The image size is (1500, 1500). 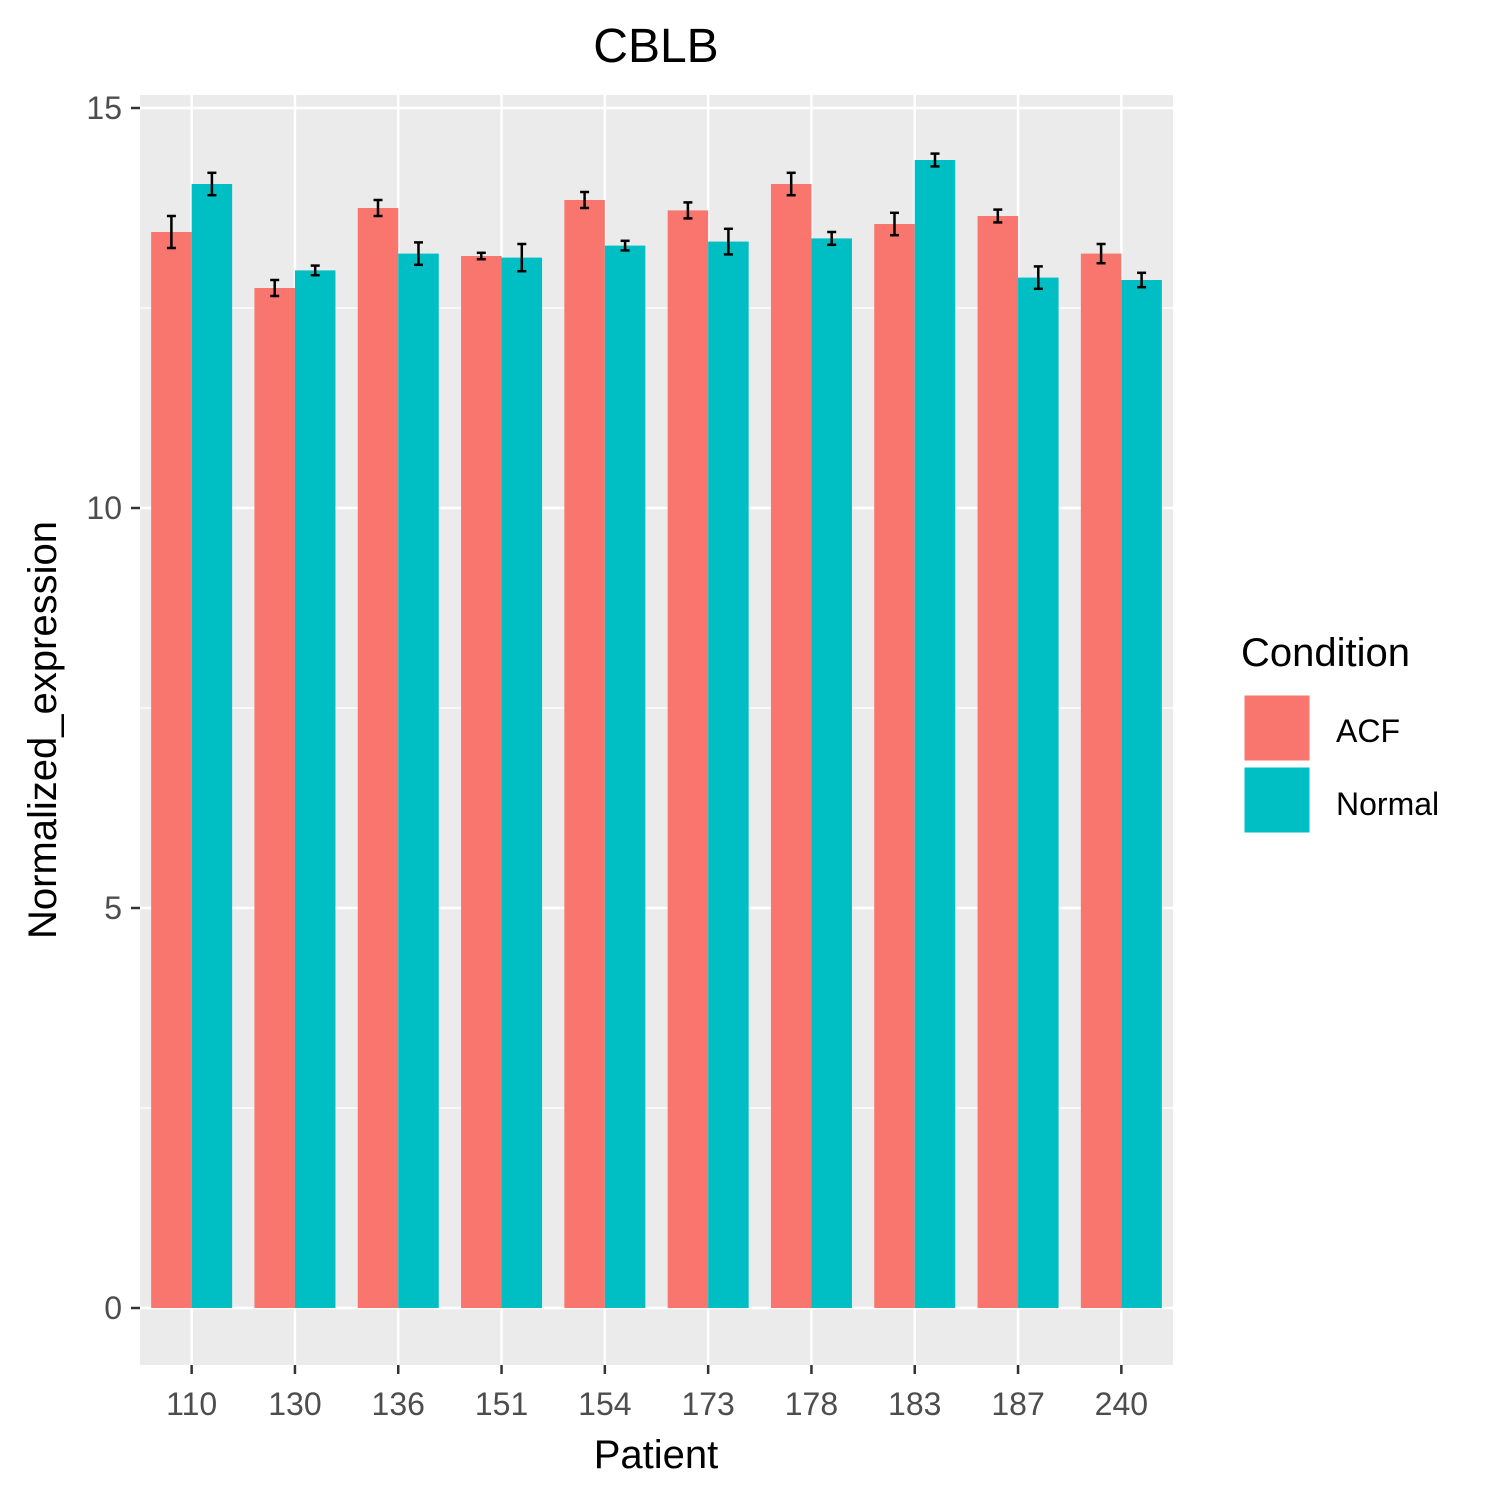 I want to click on x-tick-label: 240, so click(x=1121, y=1404).